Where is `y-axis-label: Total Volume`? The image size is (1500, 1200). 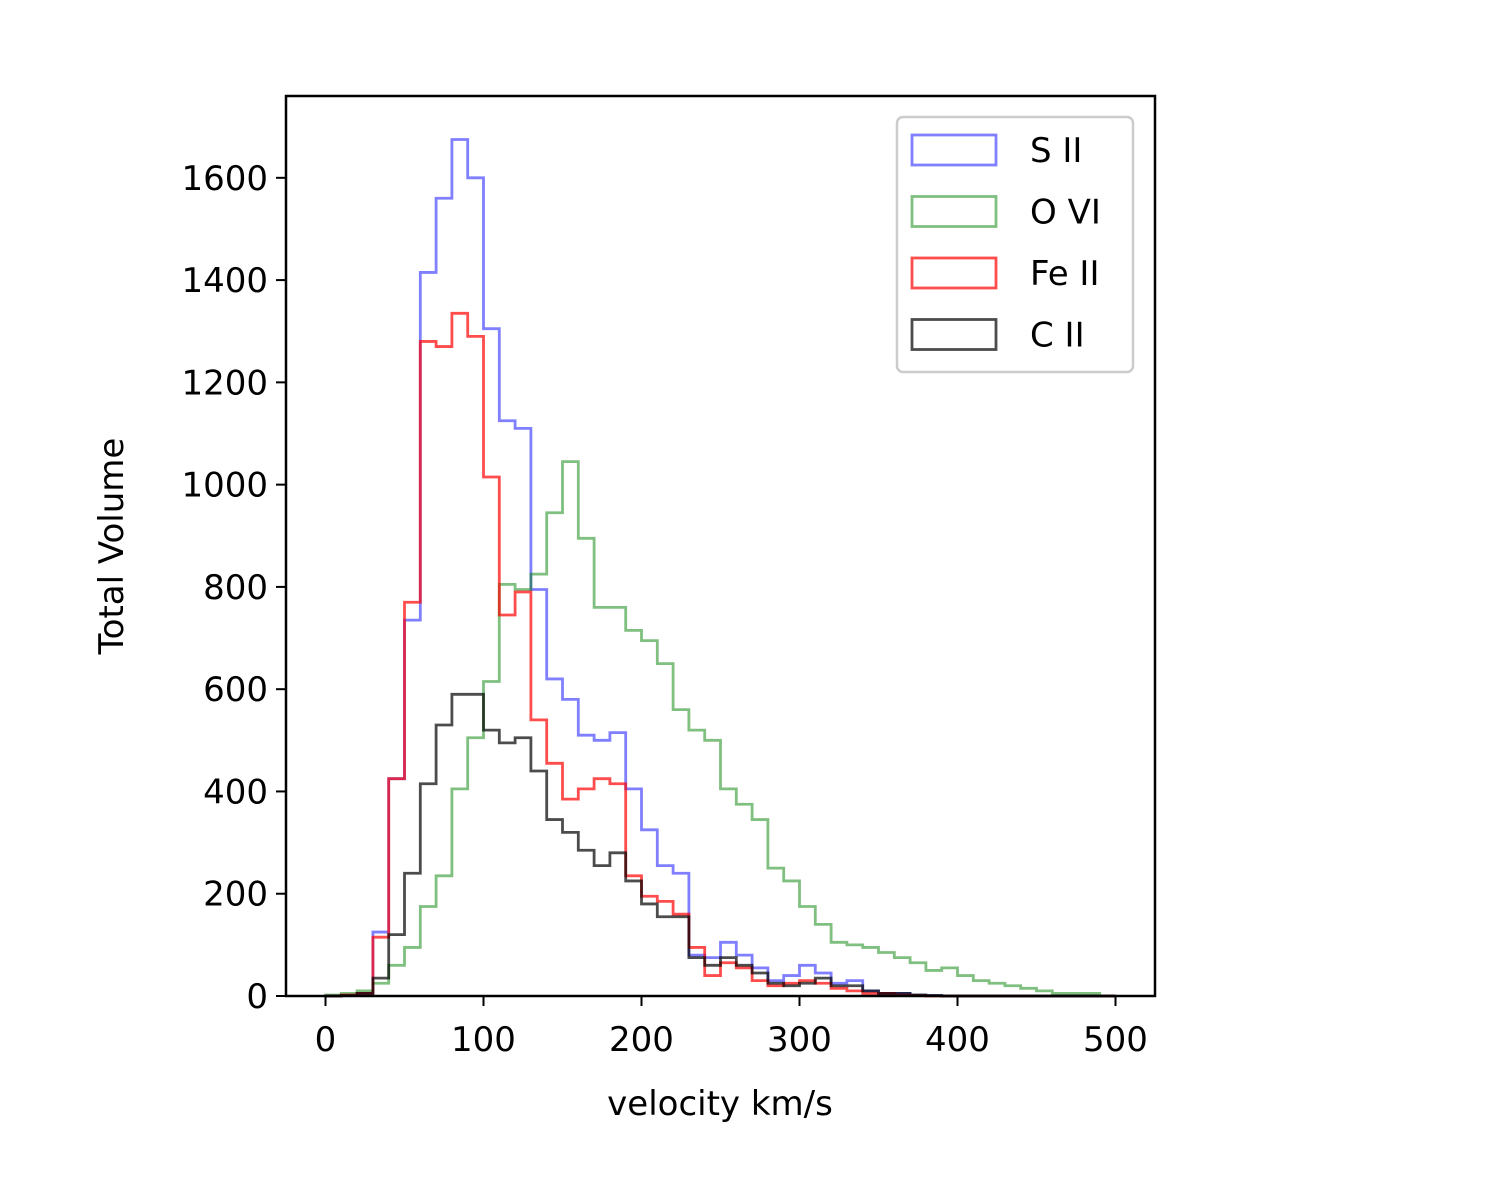
y-axis-label: Total Volume is located at coordinates (112, 547).